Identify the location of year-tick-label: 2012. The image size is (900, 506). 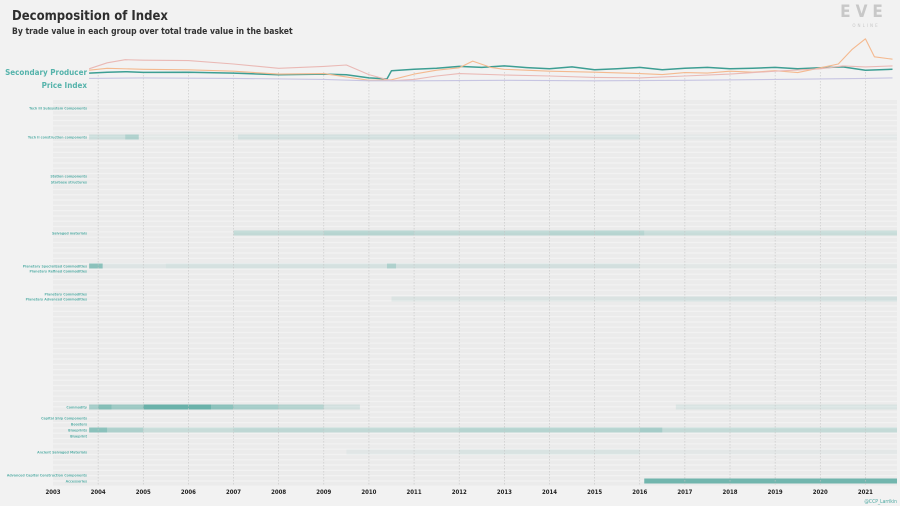
(459, 492).